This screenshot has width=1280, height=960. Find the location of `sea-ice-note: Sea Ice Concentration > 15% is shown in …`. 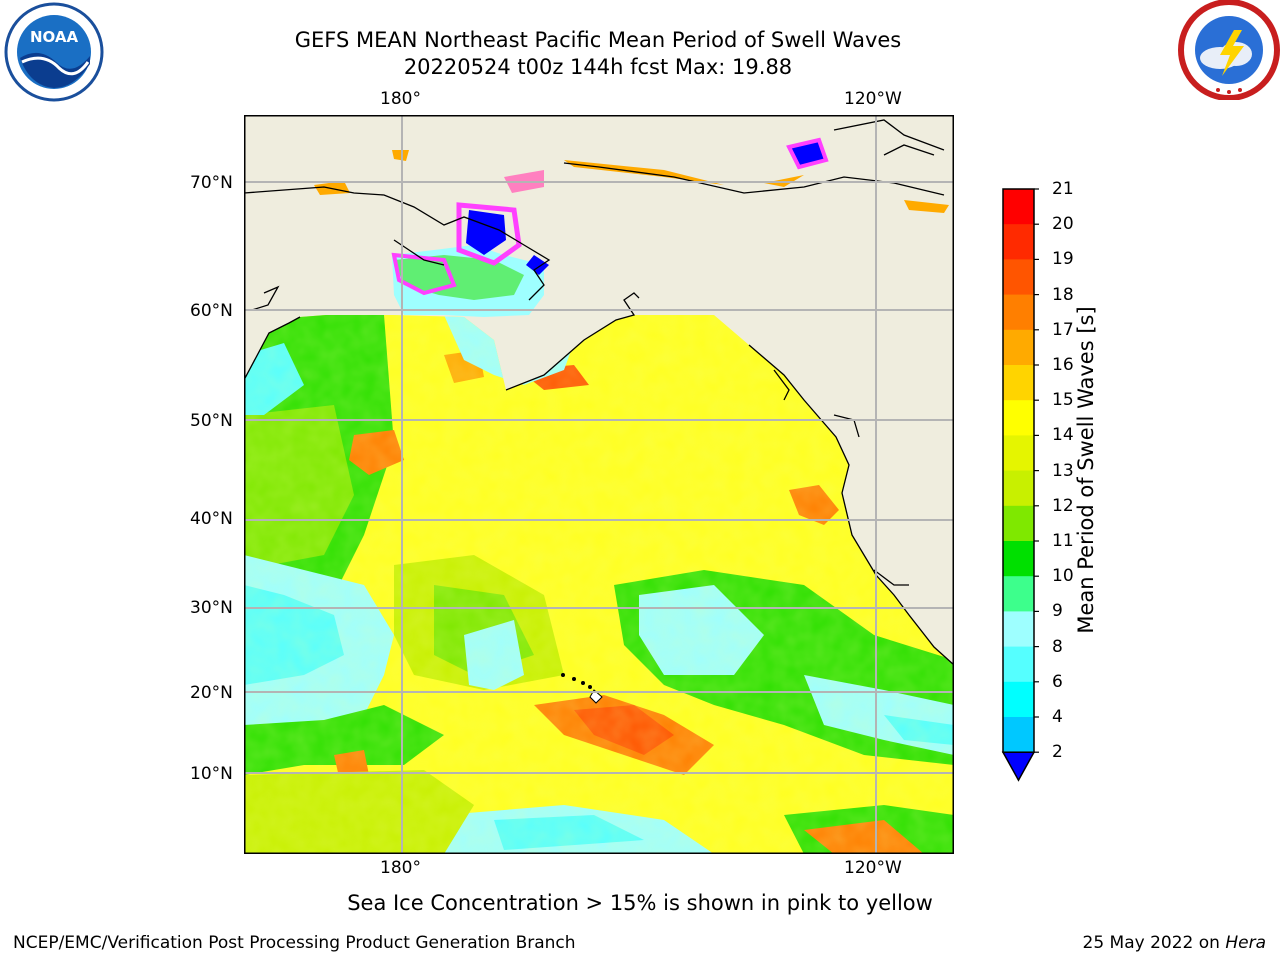

sea-ice-note: Sea Ice Concentration > 15% is shown in … is located at coordinates (640, 903).